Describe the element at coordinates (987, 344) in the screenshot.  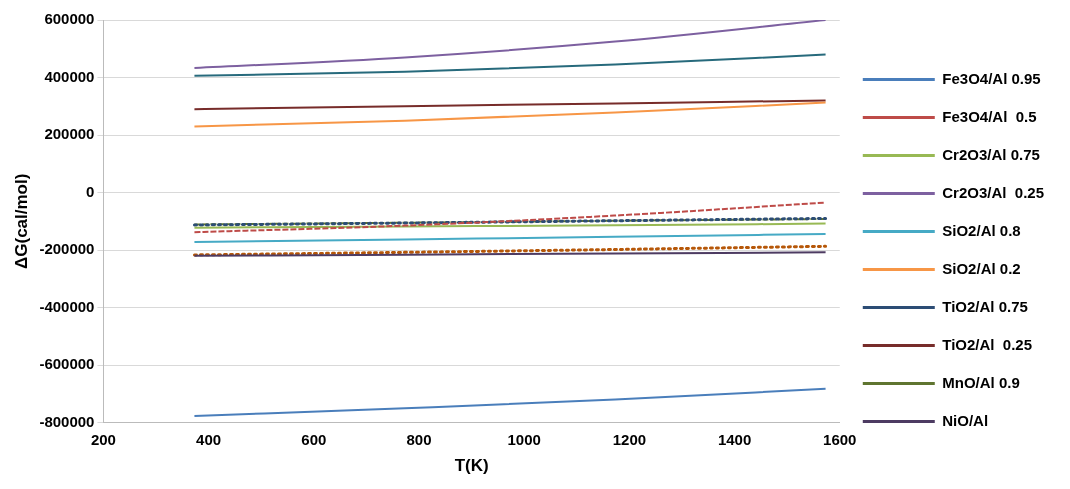
I see `legend-label: TiO2/Al 0.25` at that location.